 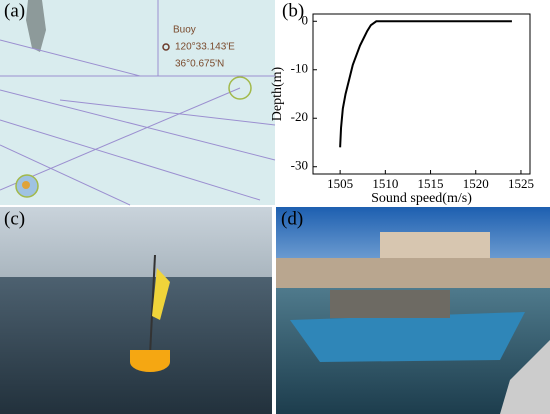 I want to click on x-tick-label: 1520, so click(x=476, y=183).